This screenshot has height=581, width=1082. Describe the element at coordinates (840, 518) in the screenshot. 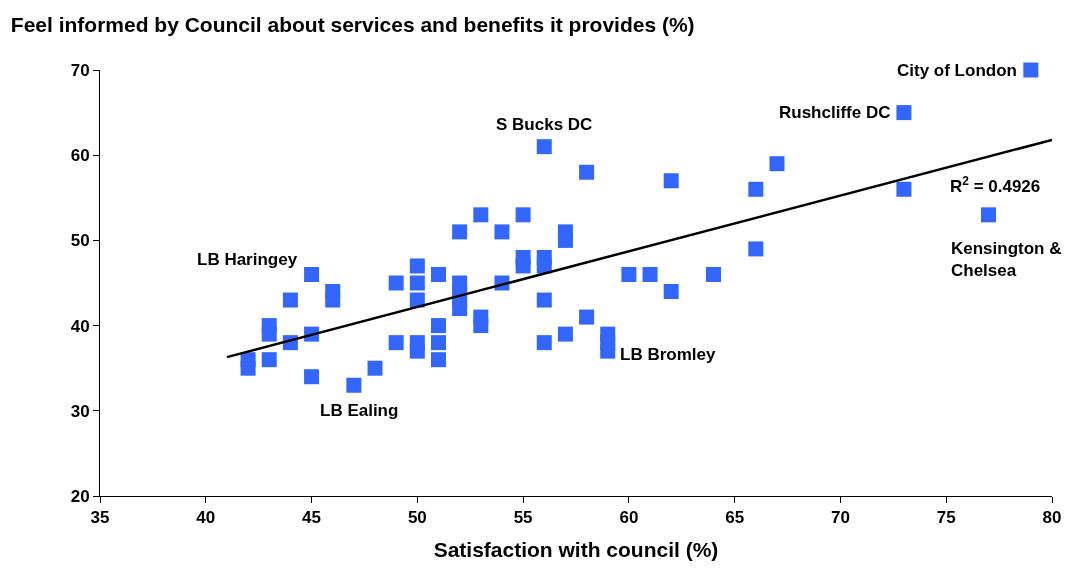

I see `x-tick-label: 70` at that location.